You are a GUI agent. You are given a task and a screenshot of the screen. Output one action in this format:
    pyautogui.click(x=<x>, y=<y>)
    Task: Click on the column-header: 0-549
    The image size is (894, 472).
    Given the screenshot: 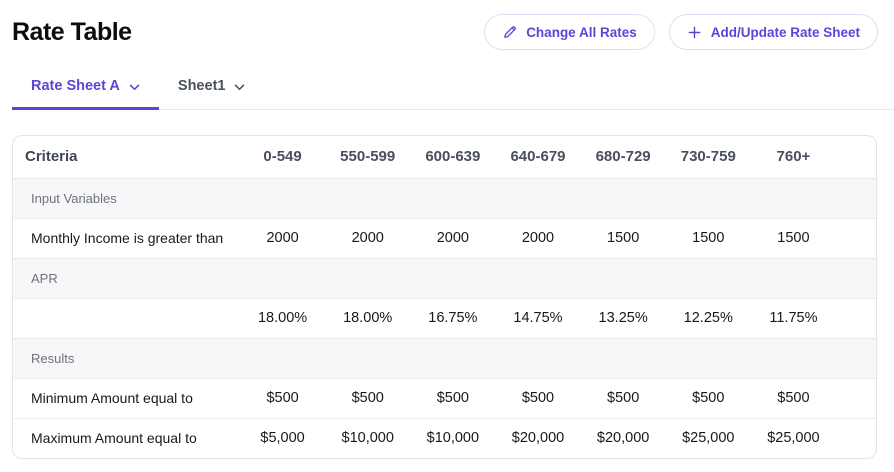 What is the action you would take?
    pyautogui.click(x=282, y=156)
    